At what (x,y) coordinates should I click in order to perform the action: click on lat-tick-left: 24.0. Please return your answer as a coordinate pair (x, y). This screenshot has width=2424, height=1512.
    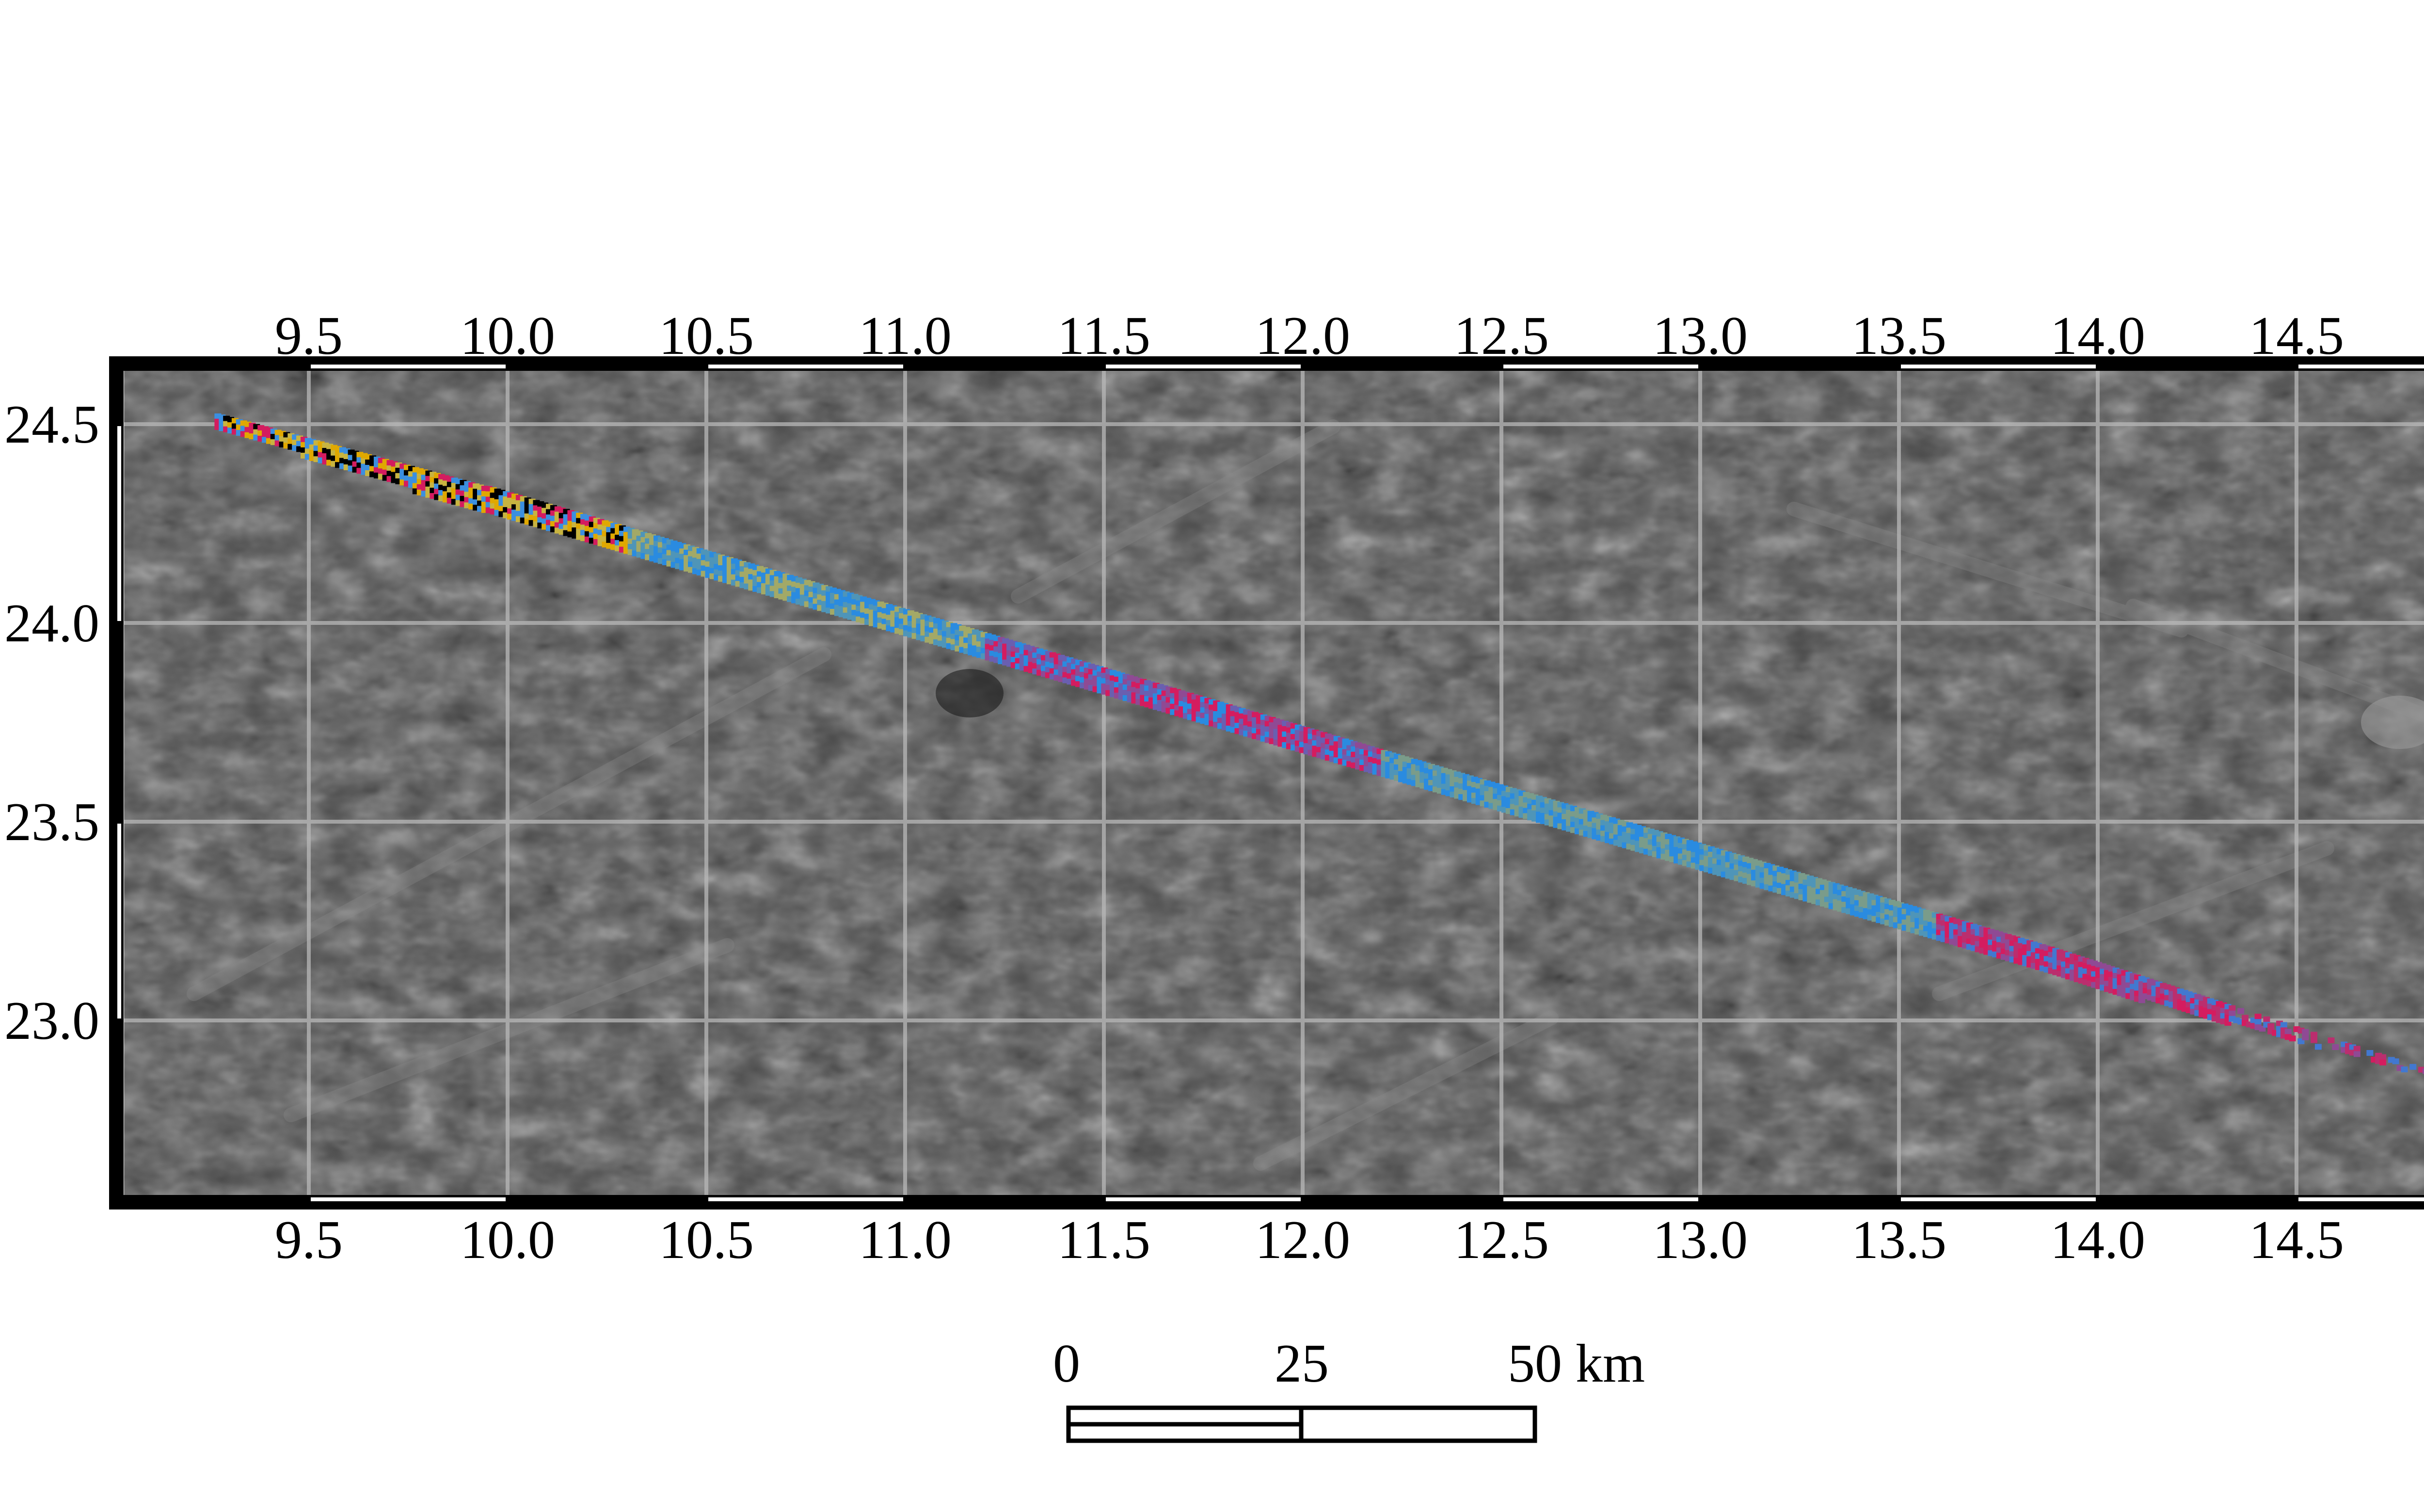
    Looking at the image, I should click on (52, 623).